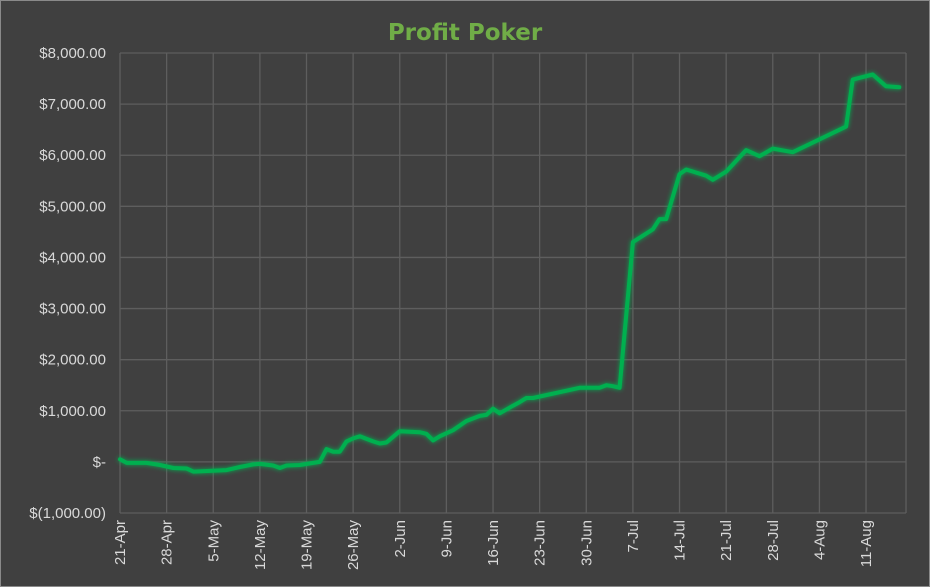 Image resolution: width=930 pixels, height=587 pixels. Describe the element at coordinates (72, 257) in the screenshot. I see `y-tick-label: $4,000.00` at that location.